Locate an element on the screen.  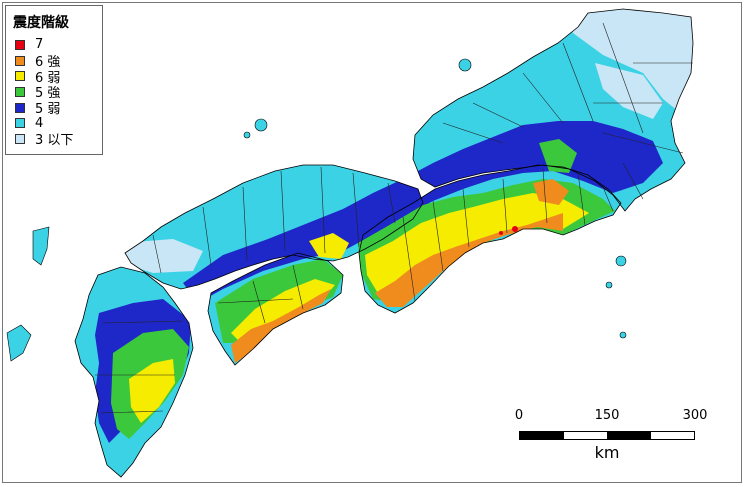
scale-unit: km is located at coordinates (607, 452).